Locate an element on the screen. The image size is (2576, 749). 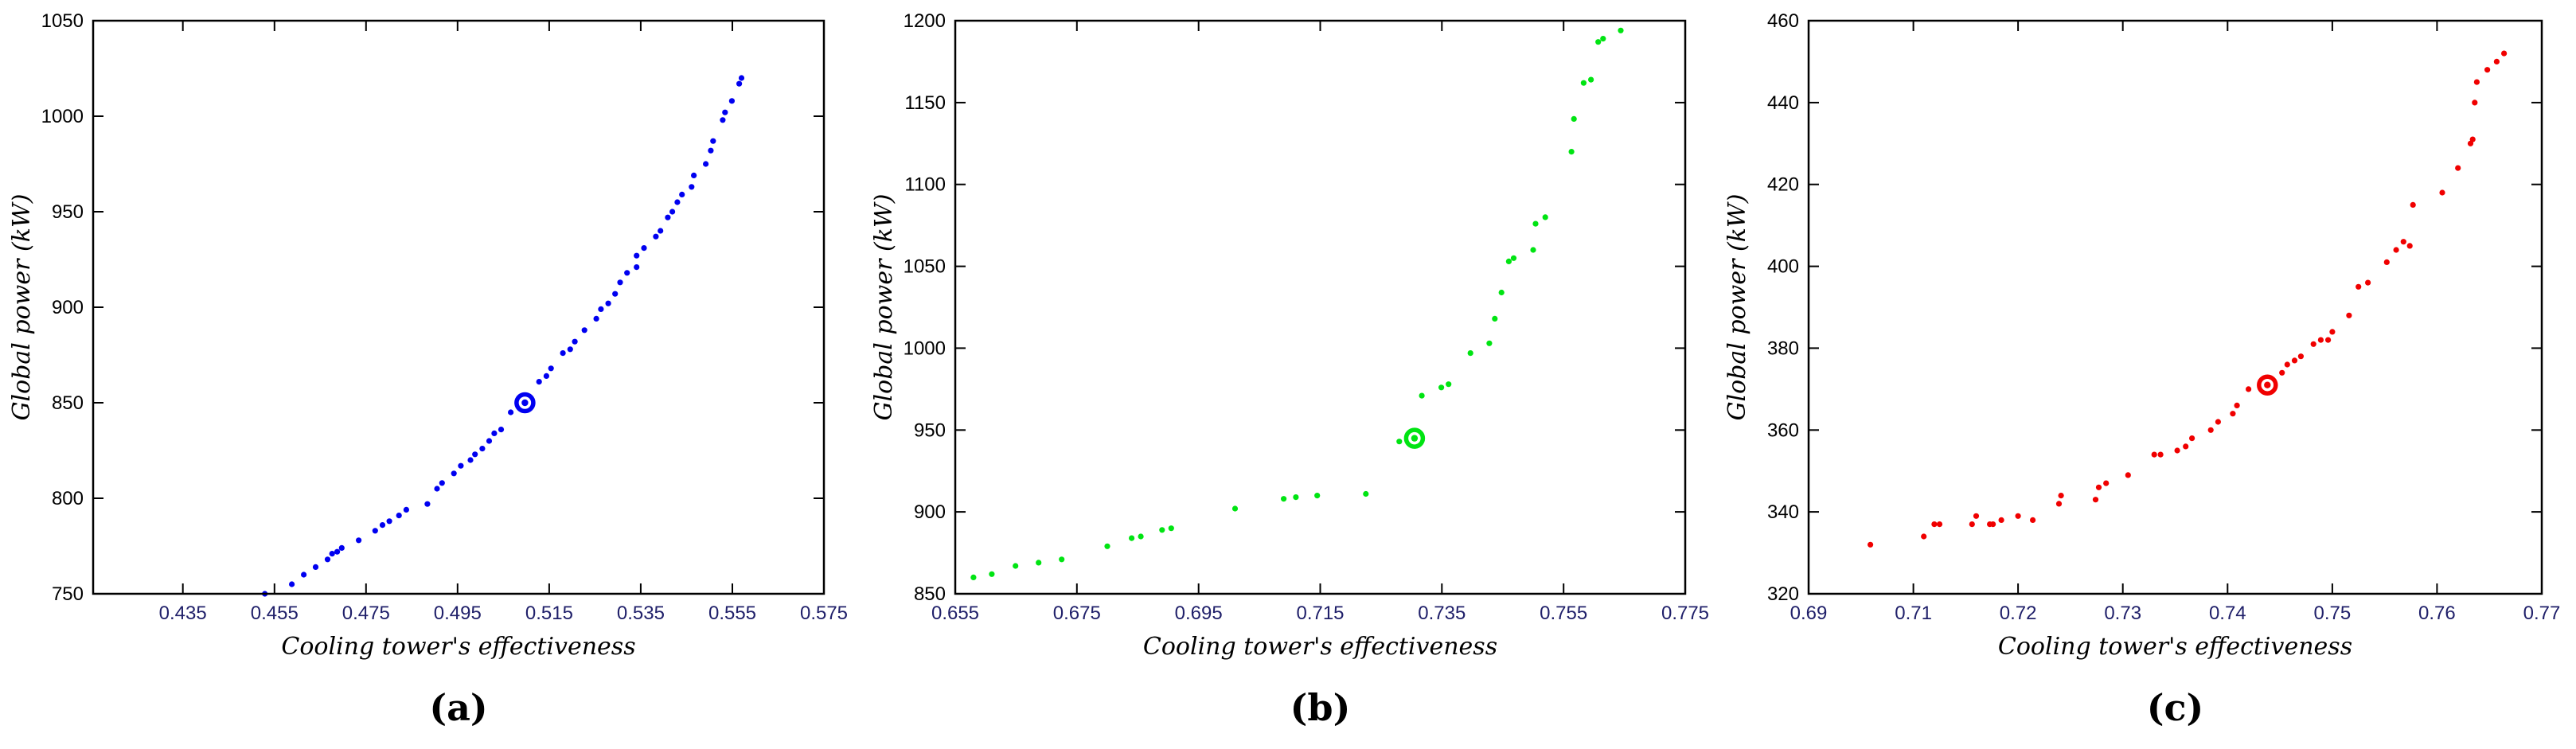
x-tick-label: 0.72 is located at coordinates (2018, 613).